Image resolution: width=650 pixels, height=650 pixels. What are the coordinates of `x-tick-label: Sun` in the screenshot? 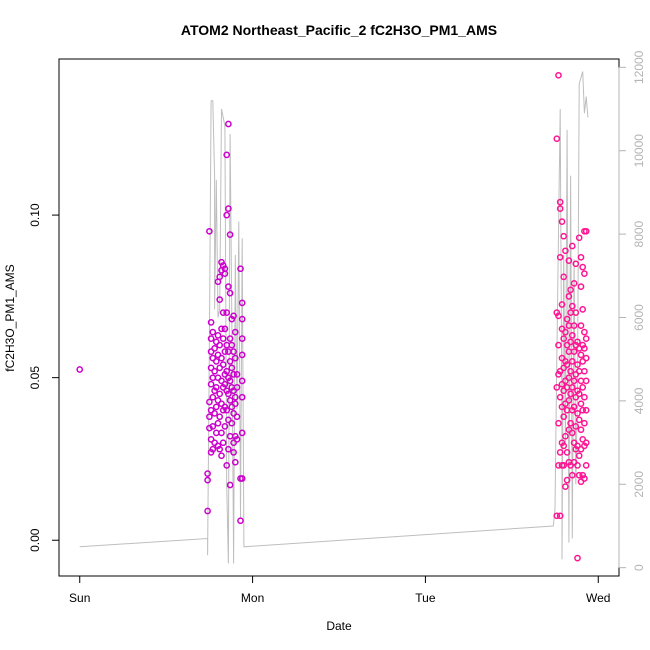 It's located at (79, 598).